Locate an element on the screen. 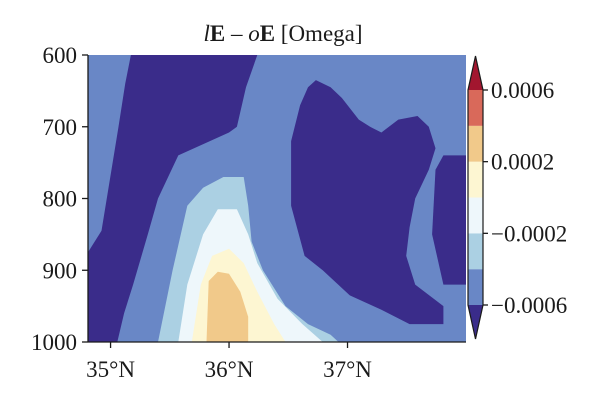 The height and width of the screenshot is (400, 600). contour-region-orange is located at coordinates (227, 306).